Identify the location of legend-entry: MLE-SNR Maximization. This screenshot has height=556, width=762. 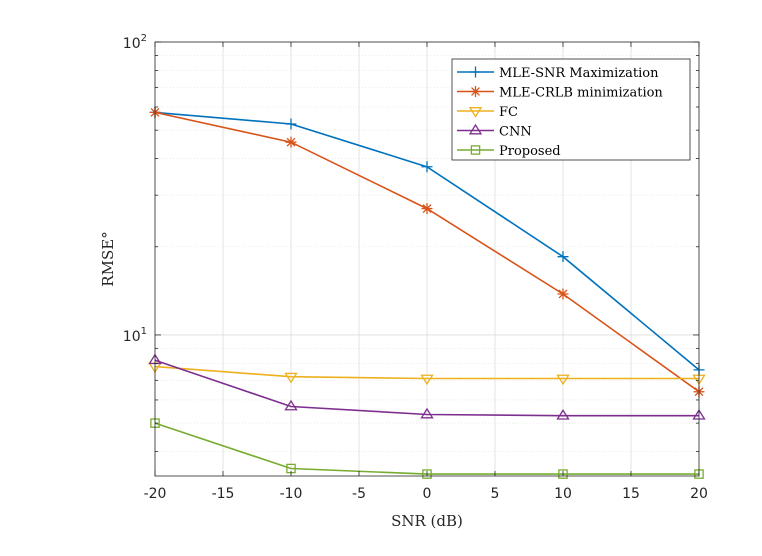
(558, 73).